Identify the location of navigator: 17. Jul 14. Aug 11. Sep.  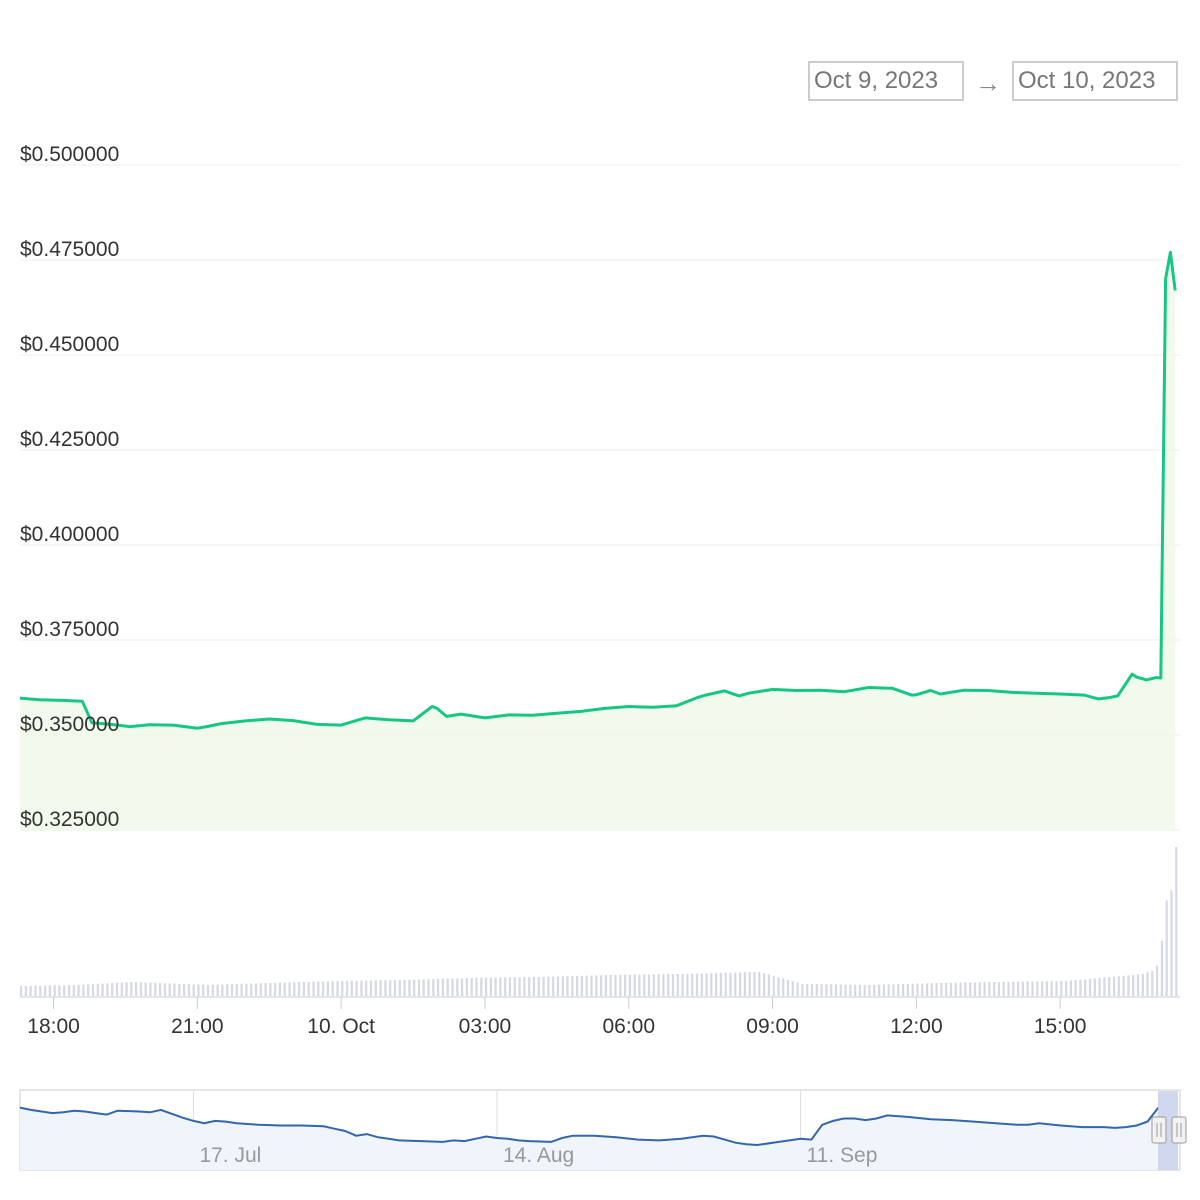
(603, 1130).